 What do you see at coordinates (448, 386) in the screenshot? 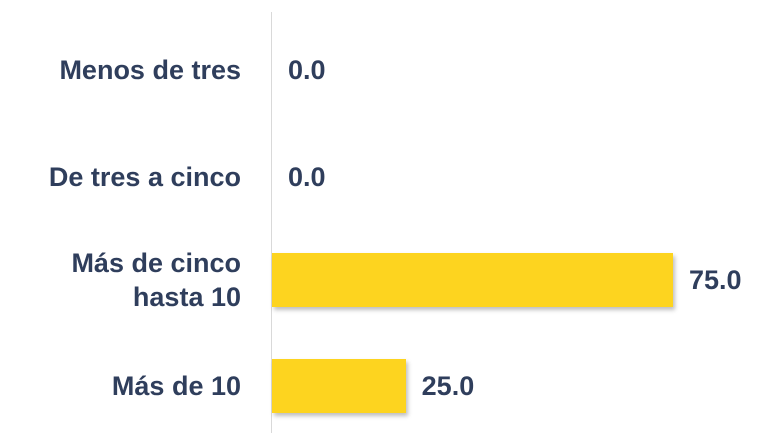
I see `value-label: 25.0` at bounding box center [448, 386].